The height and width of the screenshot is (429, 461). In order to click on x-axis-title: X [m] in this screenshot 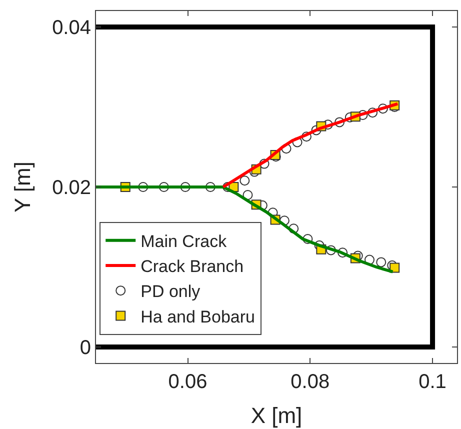, I will do `click(276, 415)`.